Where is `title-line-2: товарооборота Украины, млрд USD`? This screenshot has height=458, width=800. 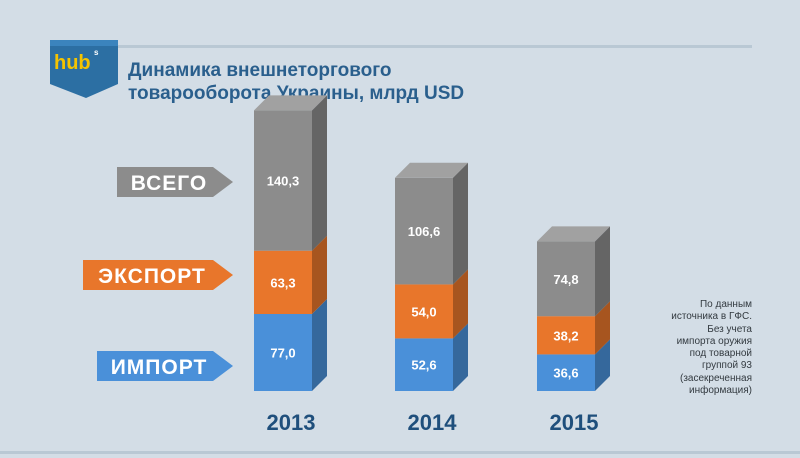 title-line-2: товарооборота Украины, млрд USD is located at coordinates (296, 93).